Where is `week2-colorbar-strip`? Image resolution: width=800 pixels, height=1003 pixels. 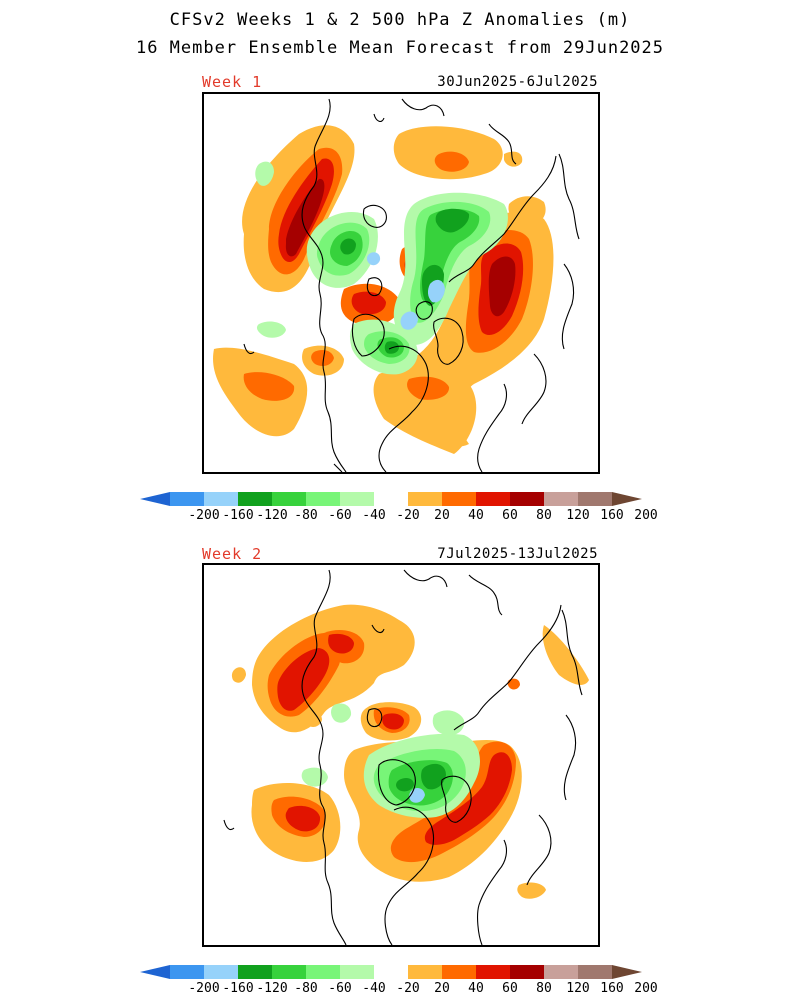
week2-colorbar-strip is located at coordinates (391, 972).